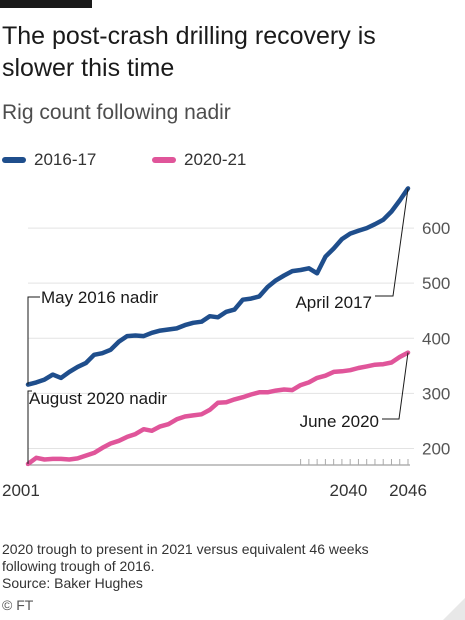  What do you see at coordinates (33, 340) in the screenshot?
I see `leader-may-2016` at bounding box center [33, 340].